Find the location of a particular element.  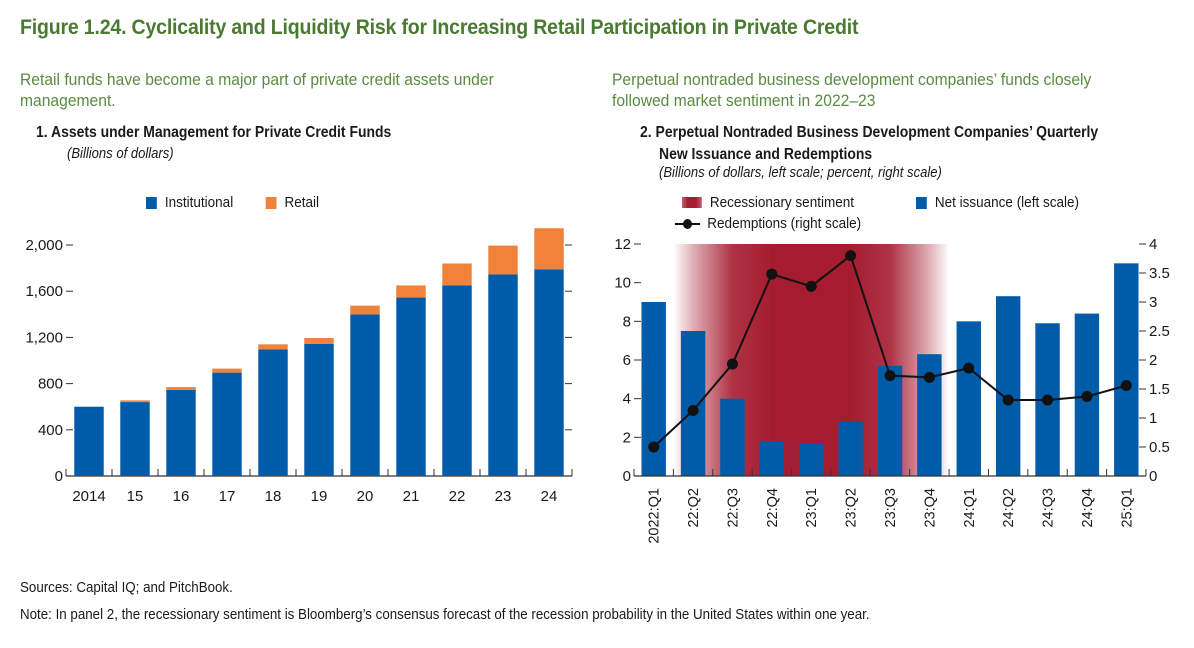

y-tick-label-right: 3 is located at coordinates (1153, 302).